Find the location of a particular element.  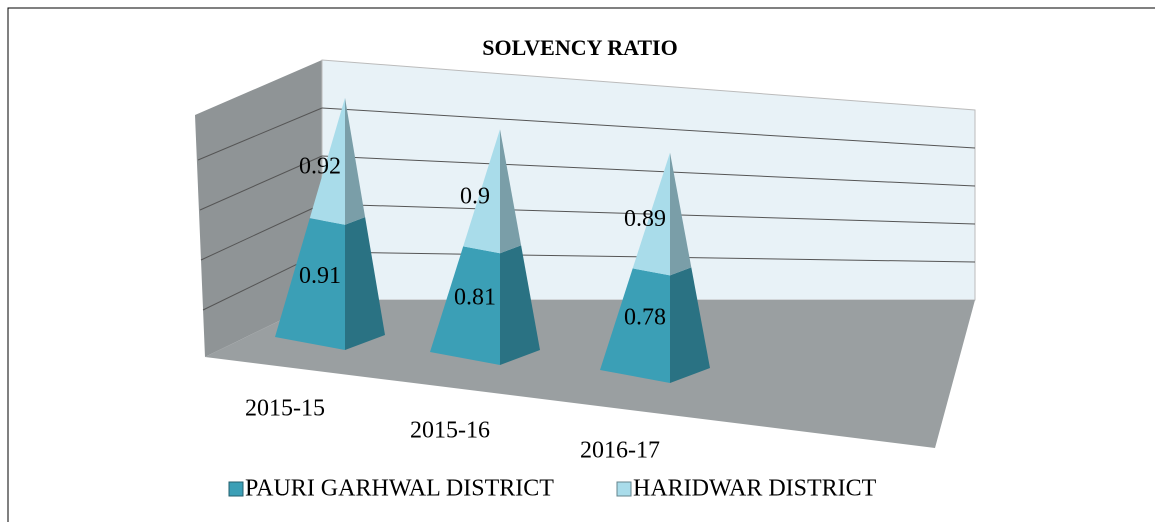

data-label: 0.9 is located at coordinates (475, 196).